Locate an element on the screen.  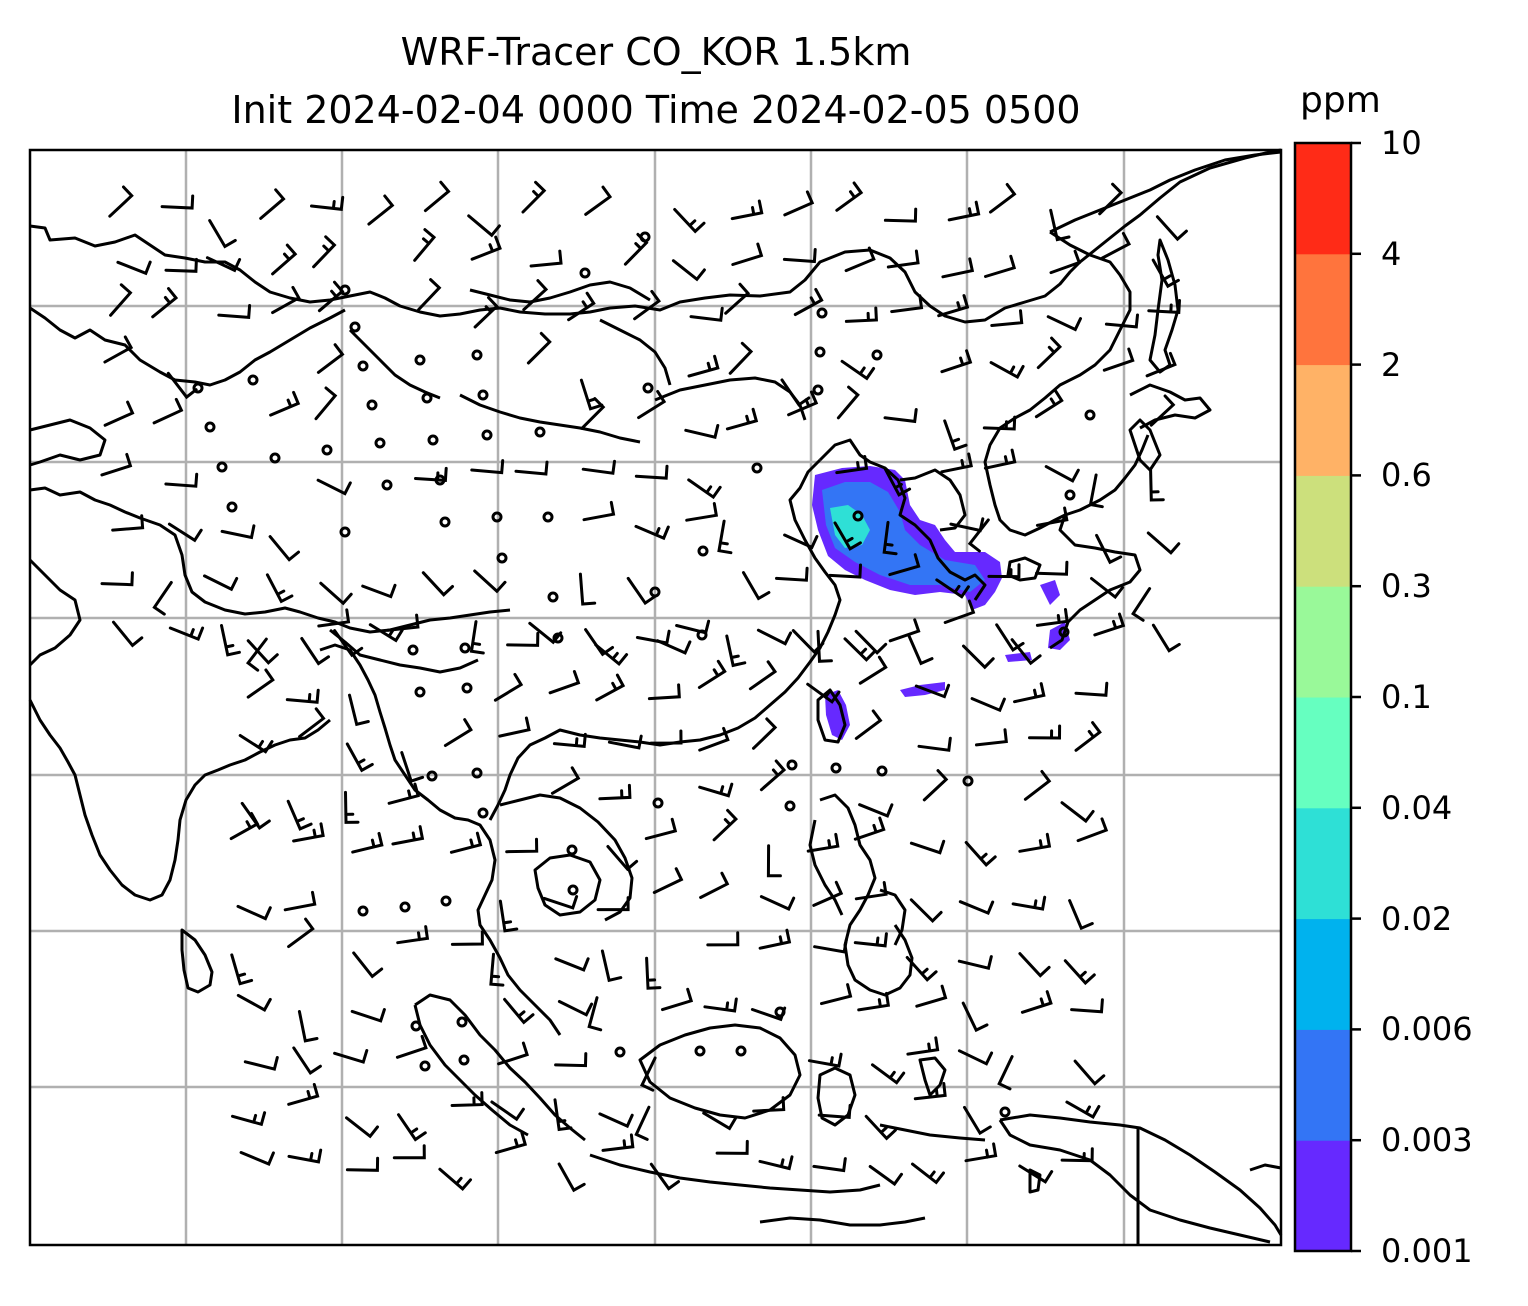
map-title-line1: WRF-Tracer CO_KOR 1.5km is located at coordinates (656, 52).